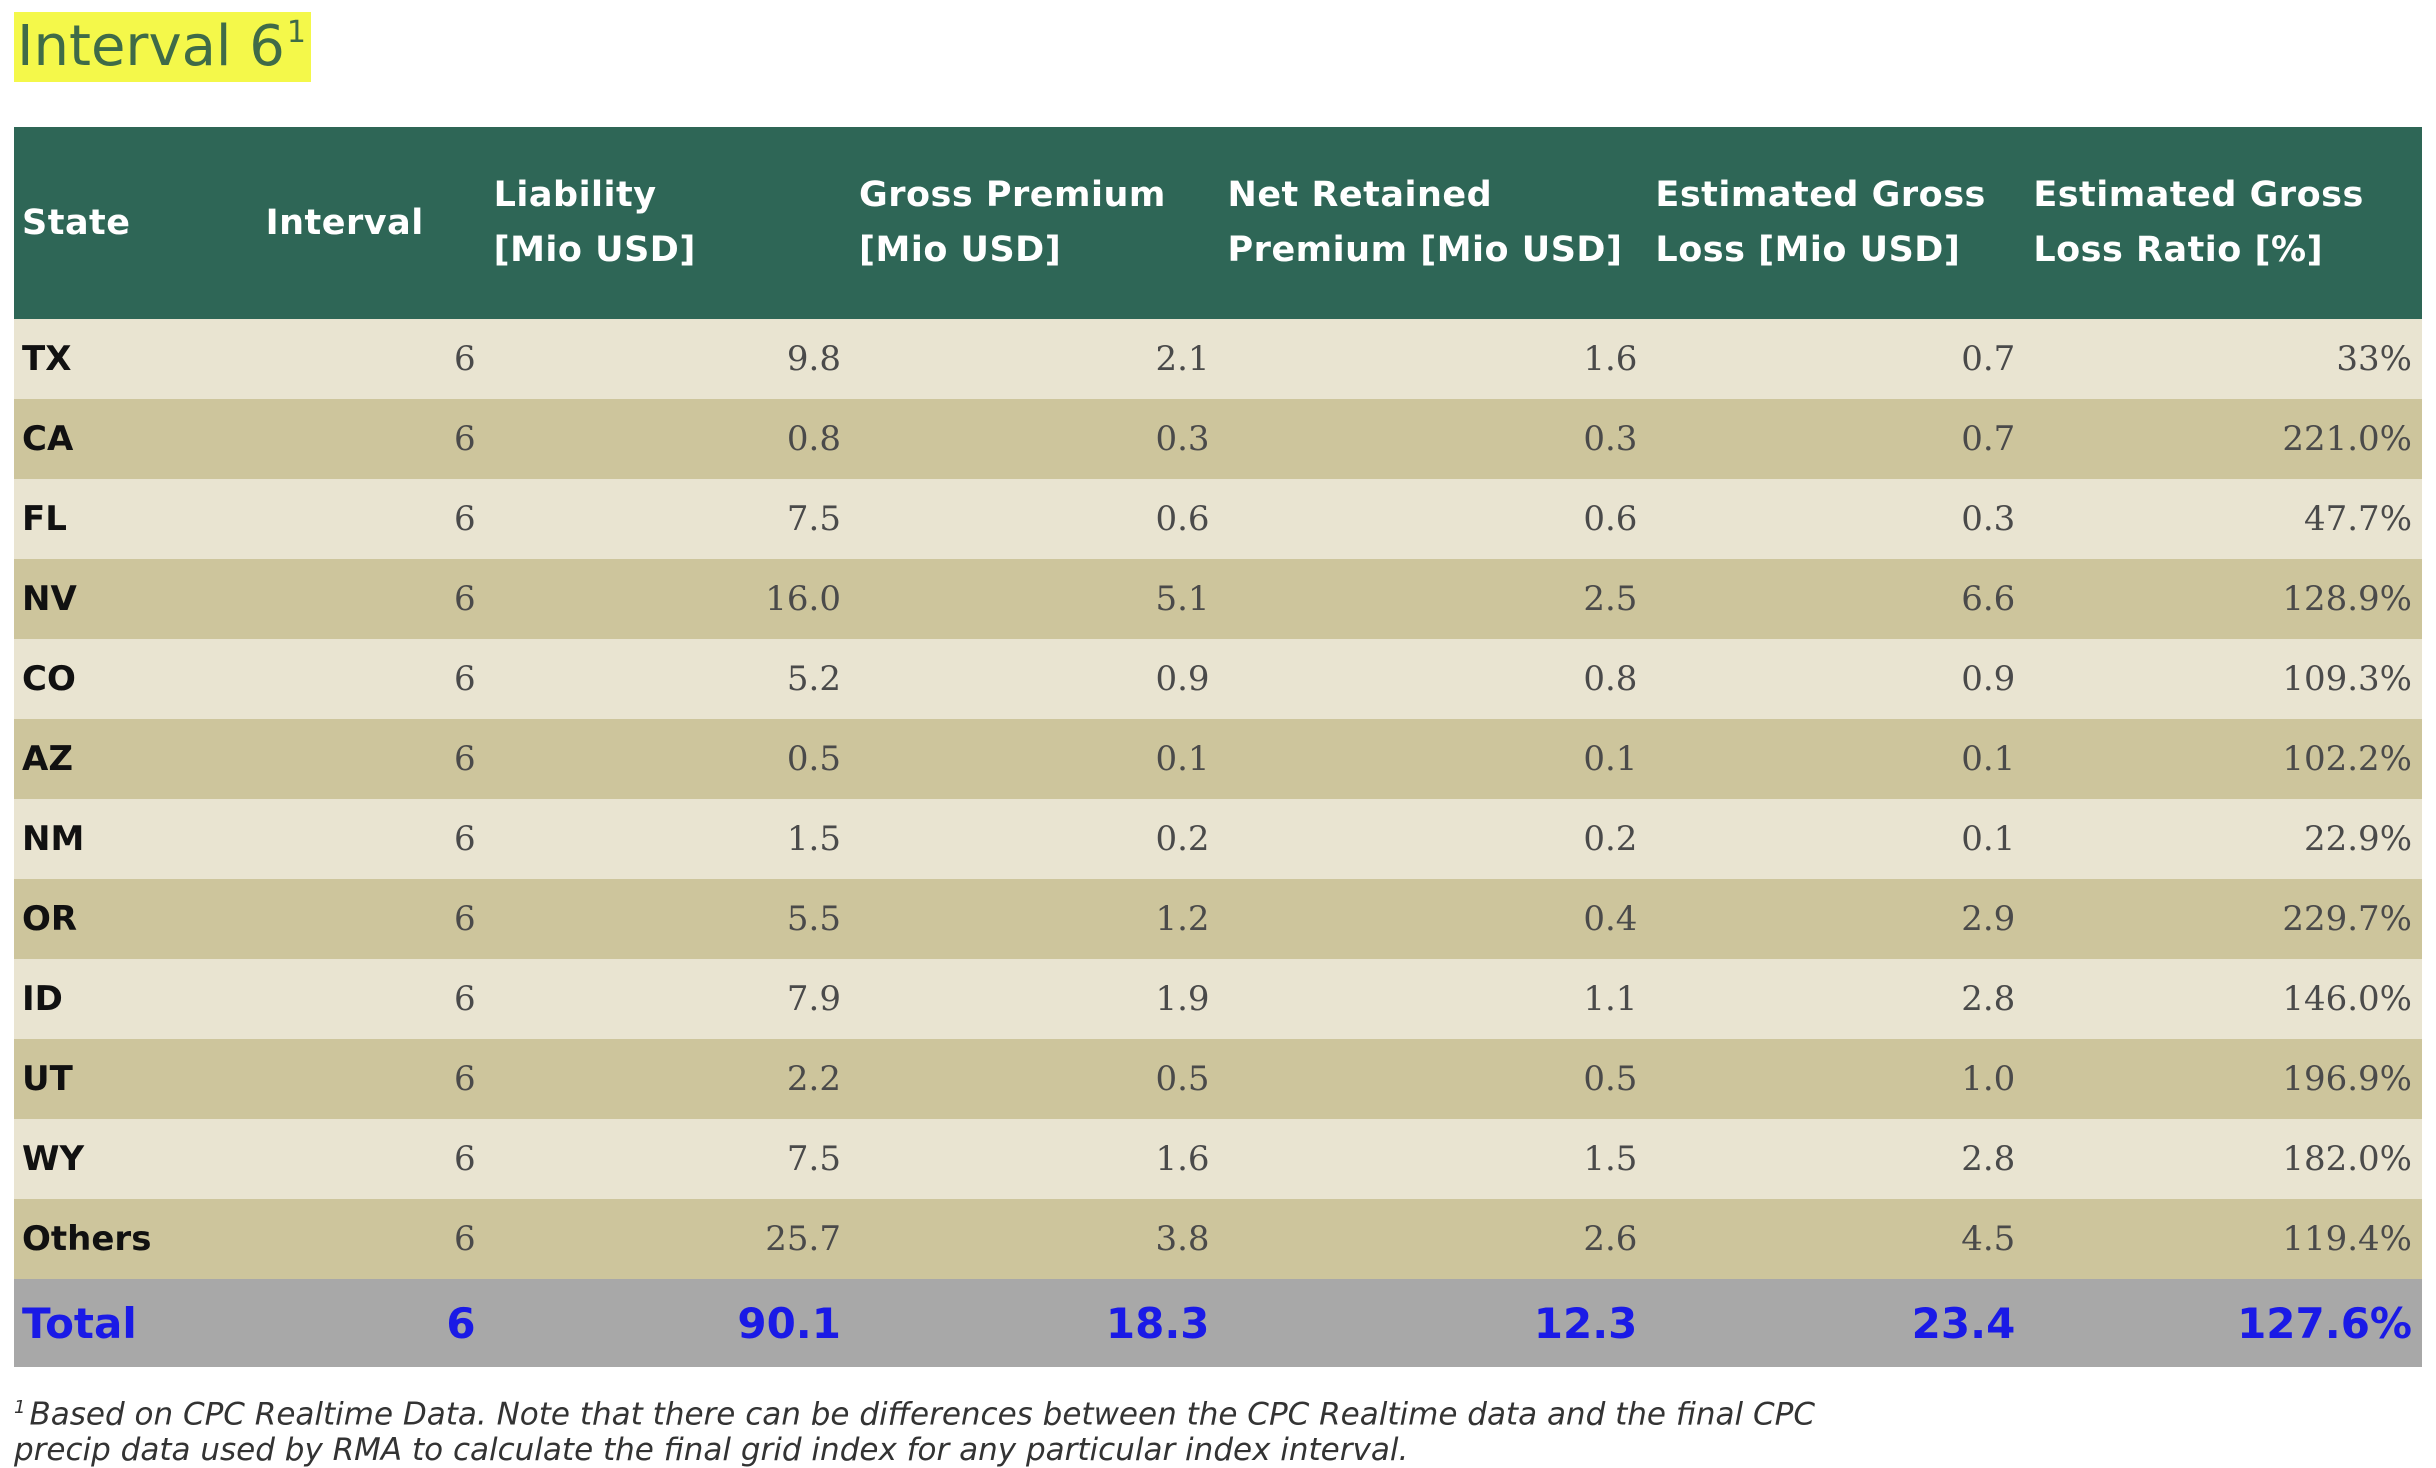  I want to click on cell-loss-ratio: 119.4%, so click(2223, 1239).